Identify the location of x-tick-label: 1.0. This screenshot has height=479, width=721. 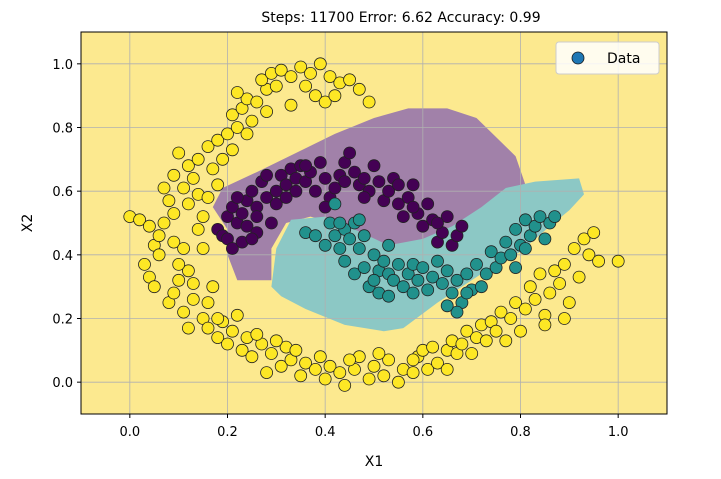
(618, 432).